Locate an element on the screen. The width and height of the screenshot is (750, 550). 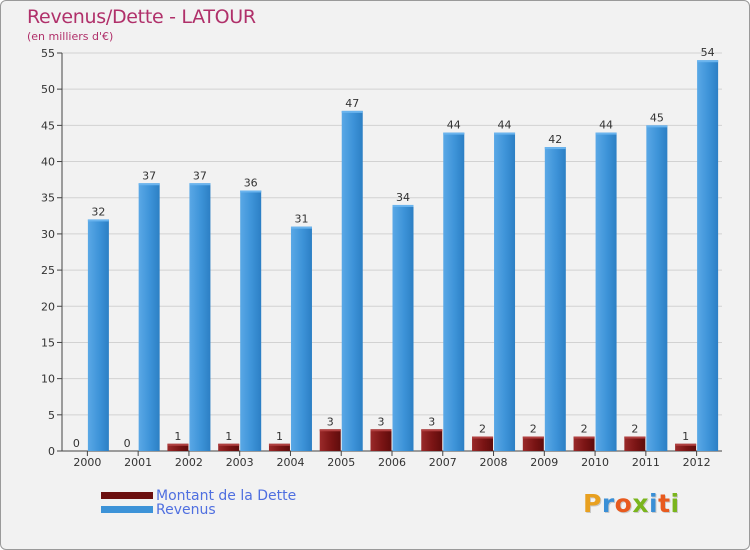
y-tick-label: 10 is located at coordinates (48, 379).